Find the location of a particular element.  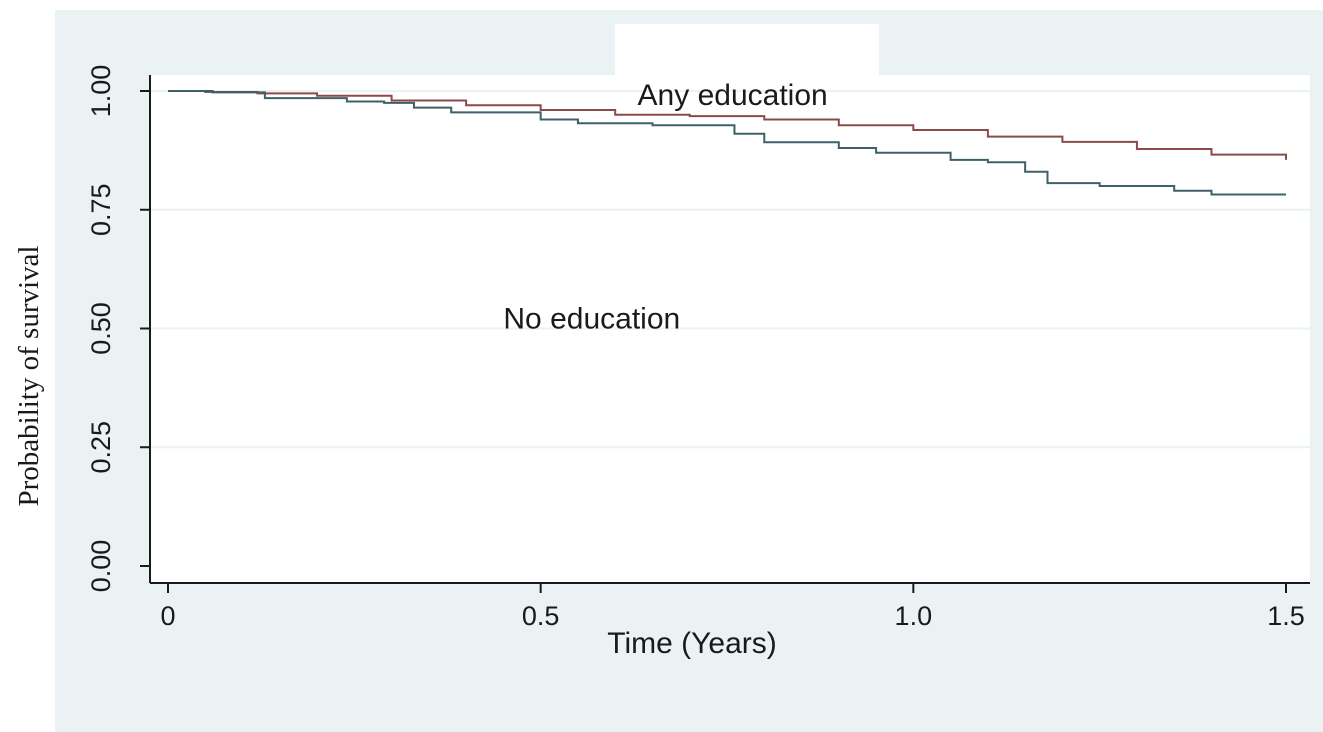

any-education-curve is located at coordinates (727, 125).